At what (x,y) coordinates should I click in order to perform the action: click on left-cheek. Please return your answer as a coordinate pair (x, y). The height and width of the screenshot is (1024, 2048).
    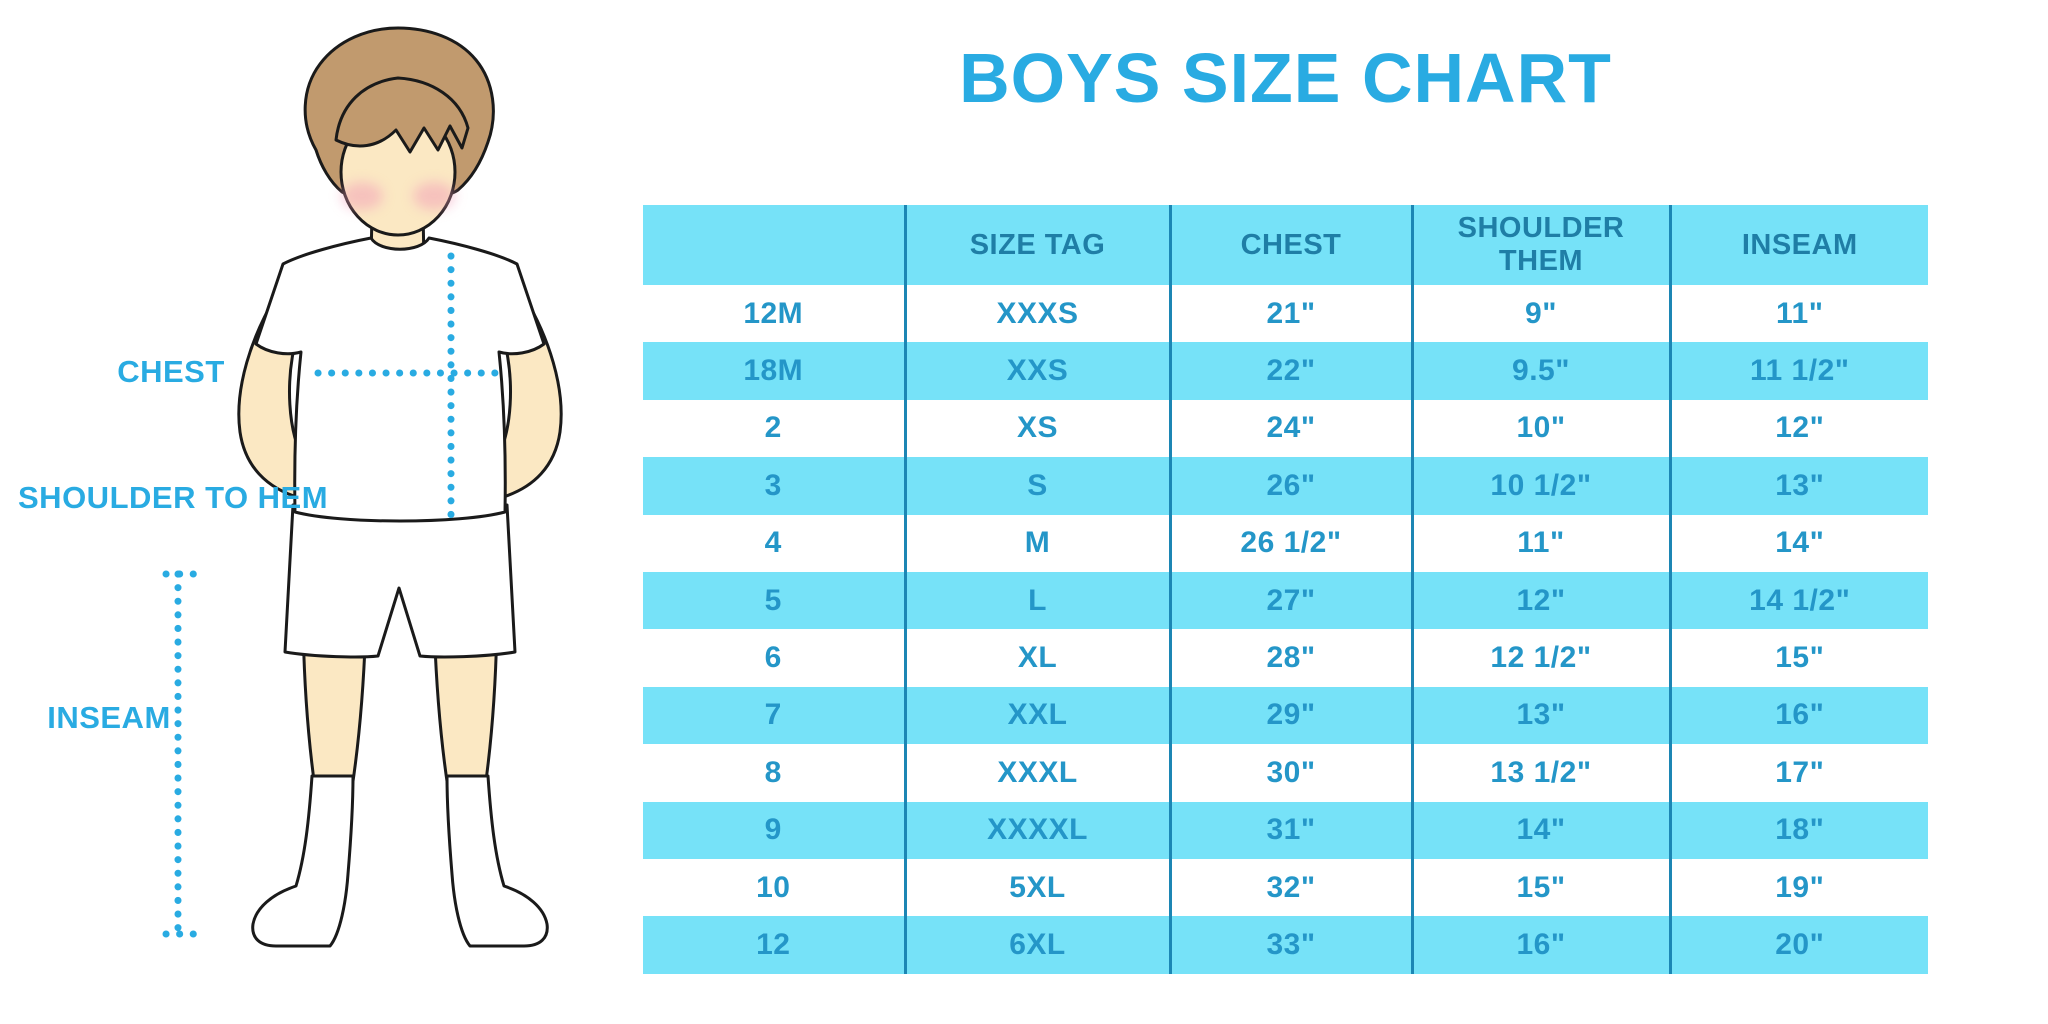
    Looking at the image, I should click on (362, 196).